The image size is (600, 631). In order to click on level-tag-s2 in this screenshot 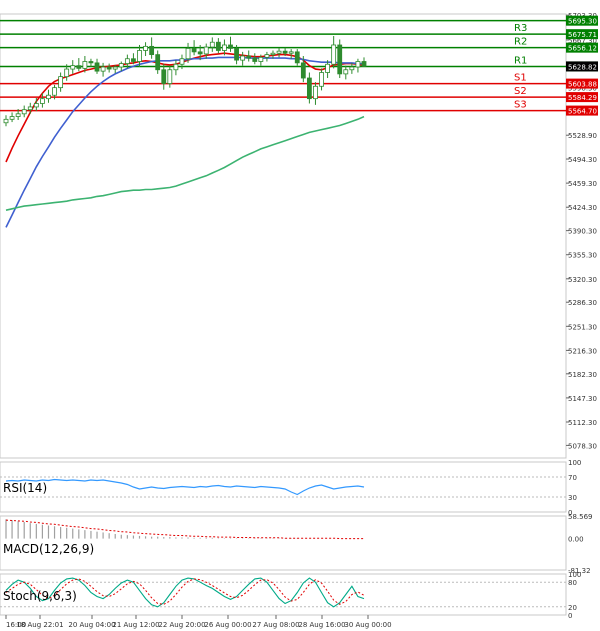, I will do `click(582, 97)`.